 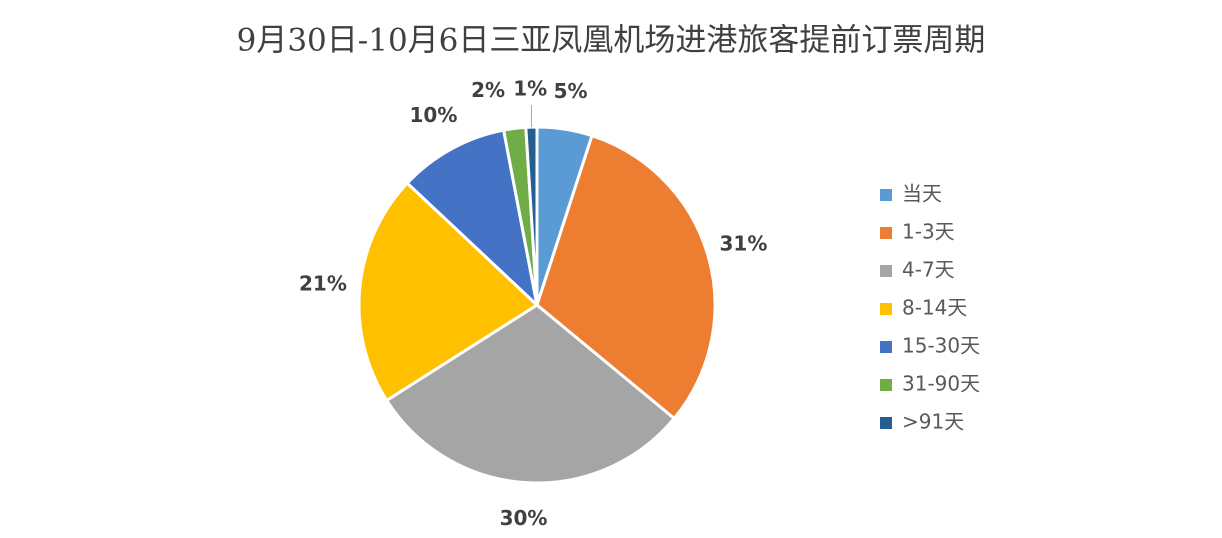 I want to click on legend-label: 1-3天, so click(x=928, y=232).